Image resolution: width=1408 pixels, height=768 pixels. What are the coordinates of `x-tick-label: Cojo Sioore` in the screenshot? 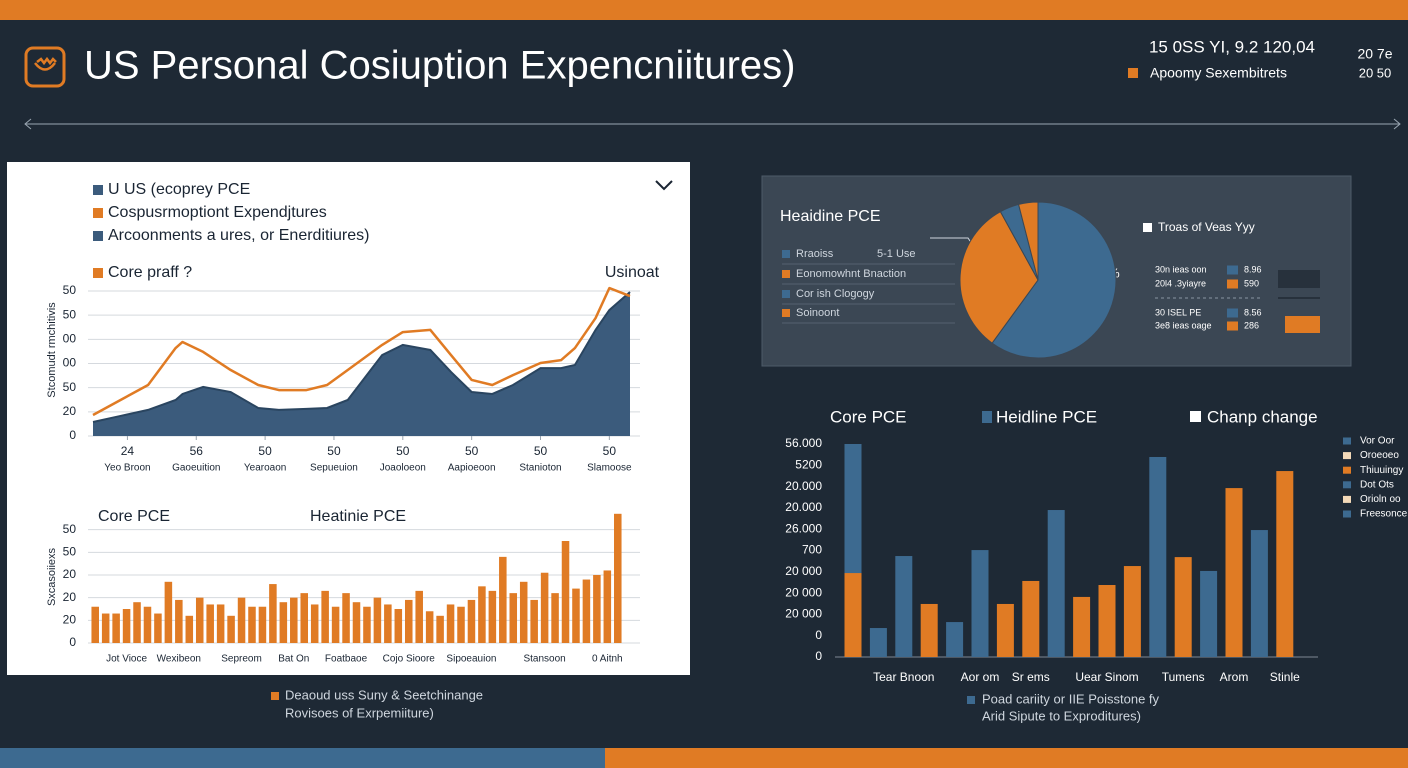 It's located at (409, 659).